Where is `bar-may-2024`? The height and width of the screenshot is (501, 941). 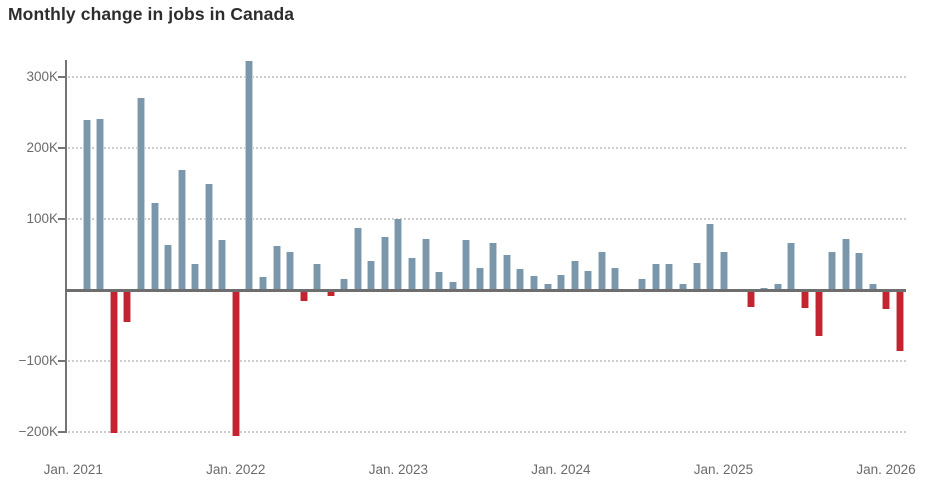
bar-may-2024 is located at coordinates (615, 279).